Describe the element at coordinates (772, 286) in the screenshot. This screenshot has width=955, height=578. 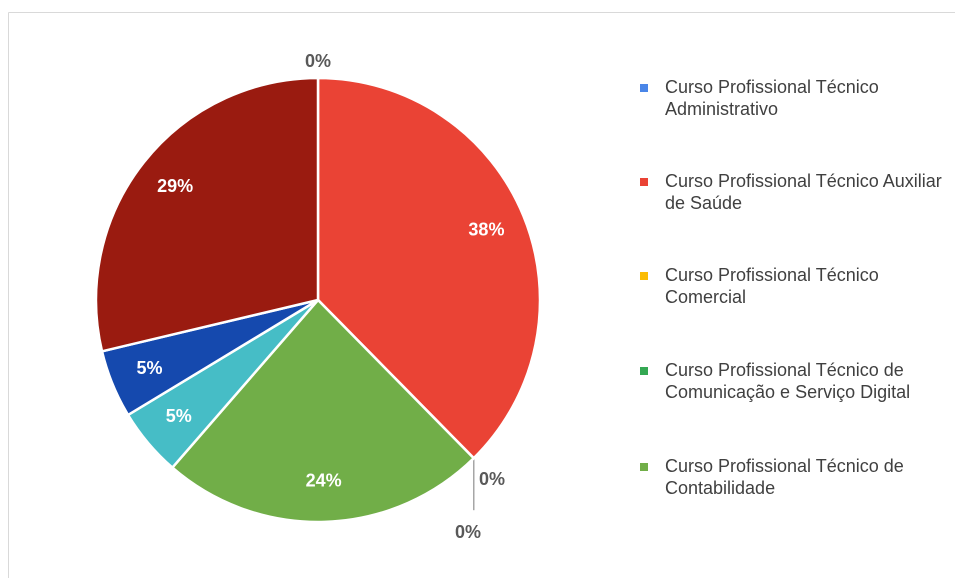
I see `legend-label: Curso Profissional Técnico Comercial` at that location.